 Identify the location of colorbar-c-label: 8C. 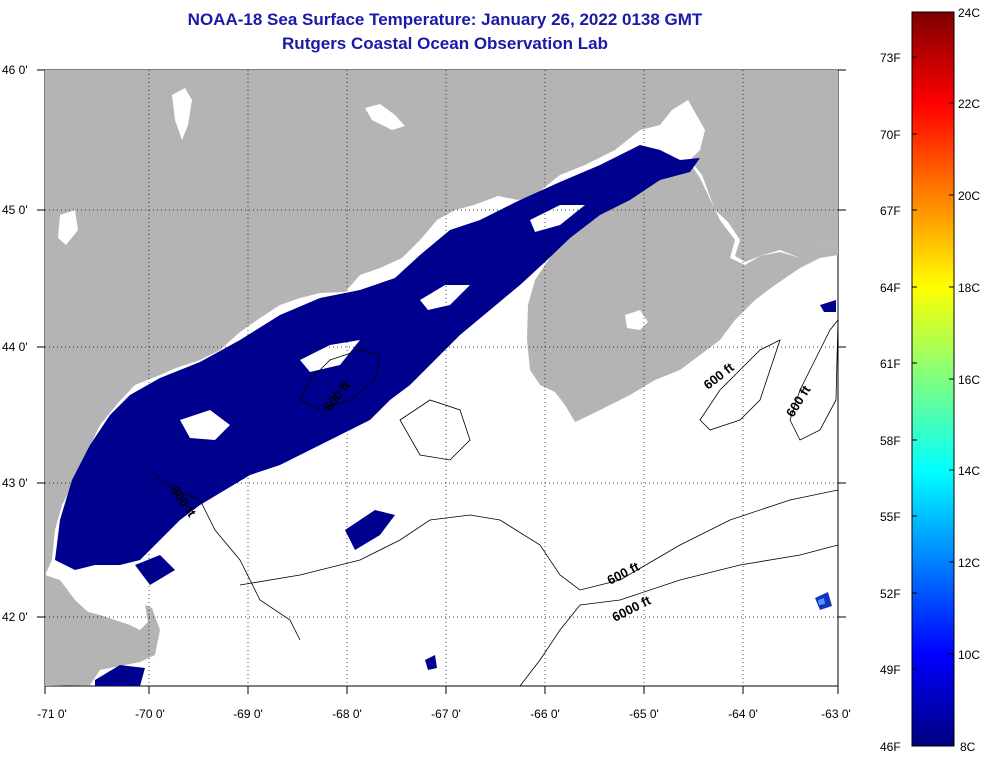
(968, 747).